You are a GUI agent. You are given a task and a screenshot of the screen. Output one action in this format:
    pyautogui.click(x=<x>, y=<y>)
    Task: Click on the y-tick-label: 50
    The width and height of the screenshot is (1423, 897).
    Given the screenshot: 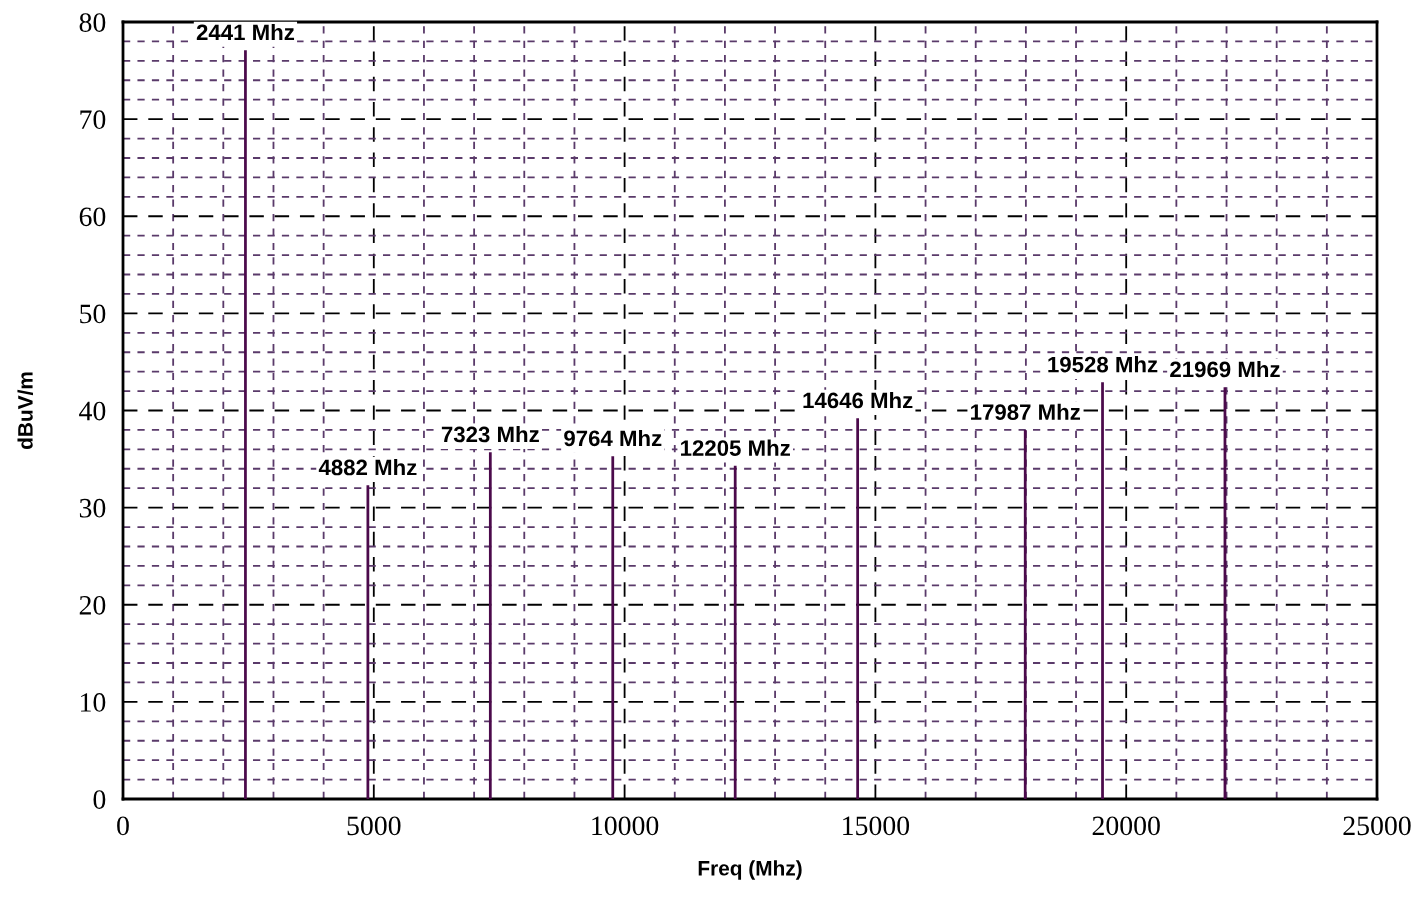 What is the action you would take?
    pyautogui.click(x=93, y=314)
    